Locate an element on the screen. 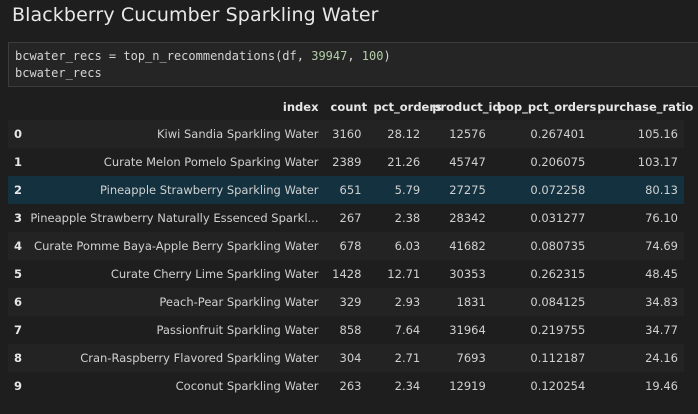 The image size is (698, 414). code-text: bcwater_recs = top_n_recommendations(df, is located at coordinates (163, 56).